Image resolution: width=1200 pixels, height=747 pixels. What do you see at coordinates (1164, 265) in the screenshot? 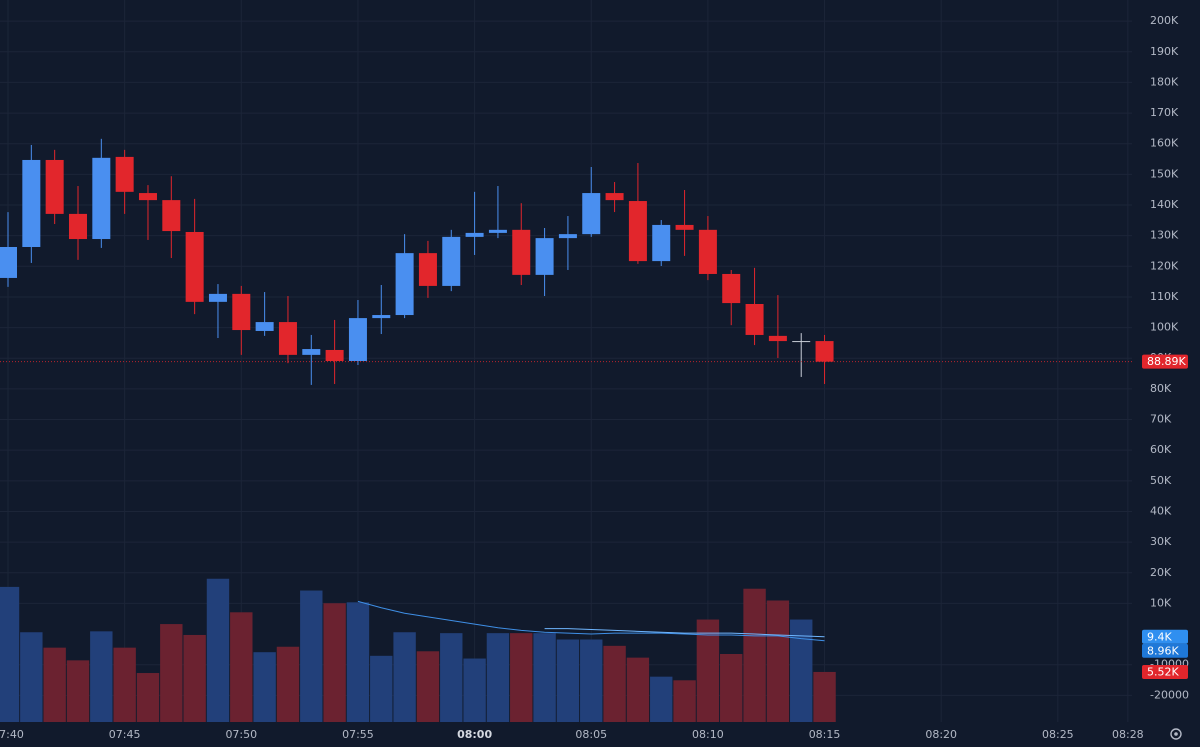
I see `y-tick-label: 120K` at bounding box center [1164, 265].